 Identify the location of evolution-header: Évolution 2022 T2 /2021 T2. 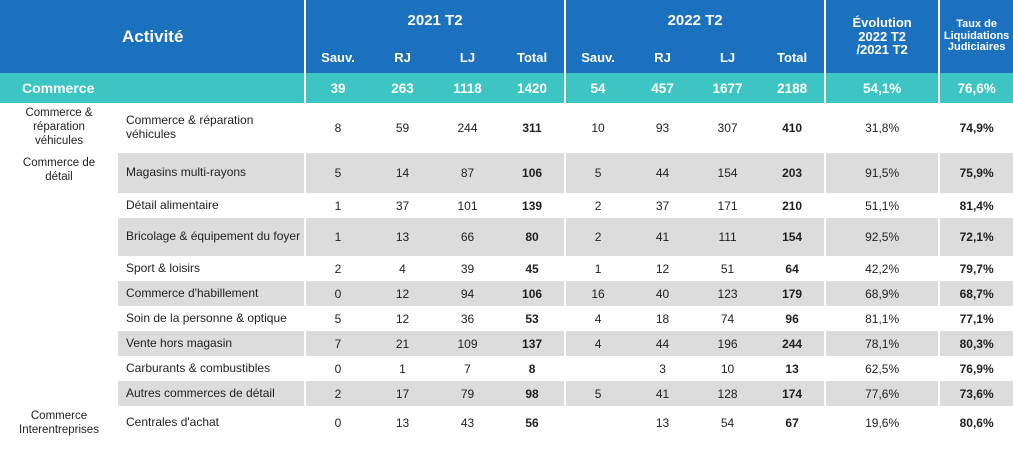
(882, 36).